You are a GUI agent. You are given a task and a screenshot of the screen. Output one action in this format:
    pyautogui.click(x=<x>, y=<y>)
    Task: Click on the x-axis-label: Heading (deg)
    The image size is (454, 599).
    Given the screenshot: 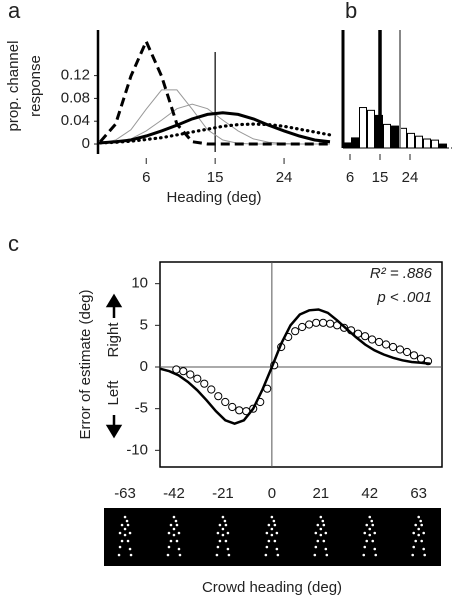 What is the action you would take?
    pyautogui.click(x=213, y=197)
    